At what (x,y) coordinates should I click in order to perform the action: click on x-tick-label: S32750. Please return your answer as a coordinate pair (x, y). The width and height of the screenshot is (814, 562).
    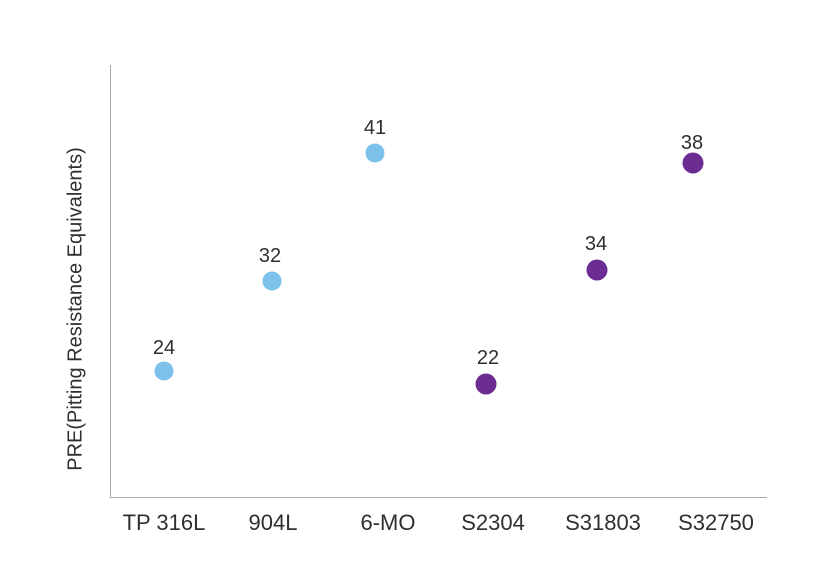
    Looking at the image, I should click on (716, 522).